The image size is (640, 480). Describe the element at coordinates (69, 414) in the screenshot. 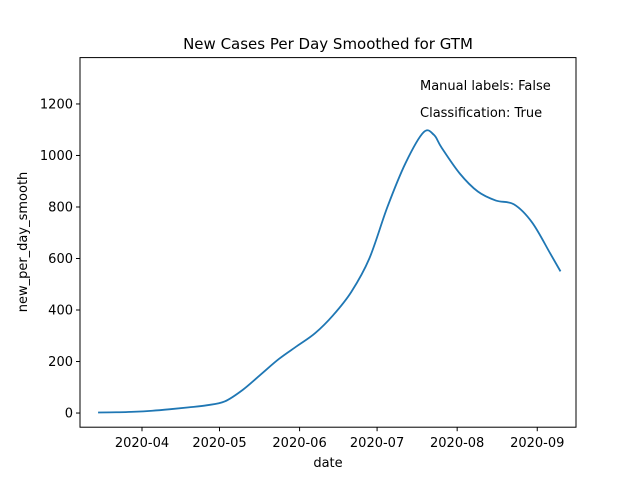

I see `y-tick-label: 0` at that location.